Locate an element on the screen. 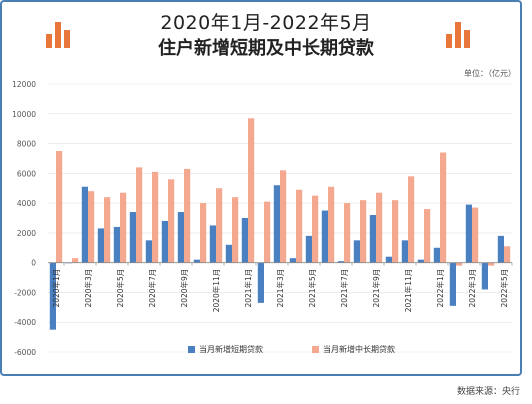 Image resolution: width=532 pixels, height=404 pixels. y-tick-label: 0 is located at coordinates (33, 263).